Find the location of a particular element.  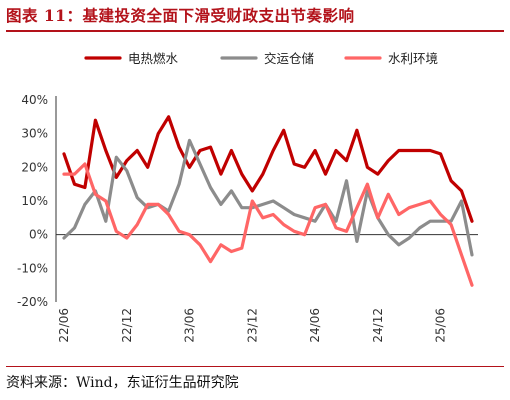

y-tick-label: 10% is located at coordinates (34, 201).